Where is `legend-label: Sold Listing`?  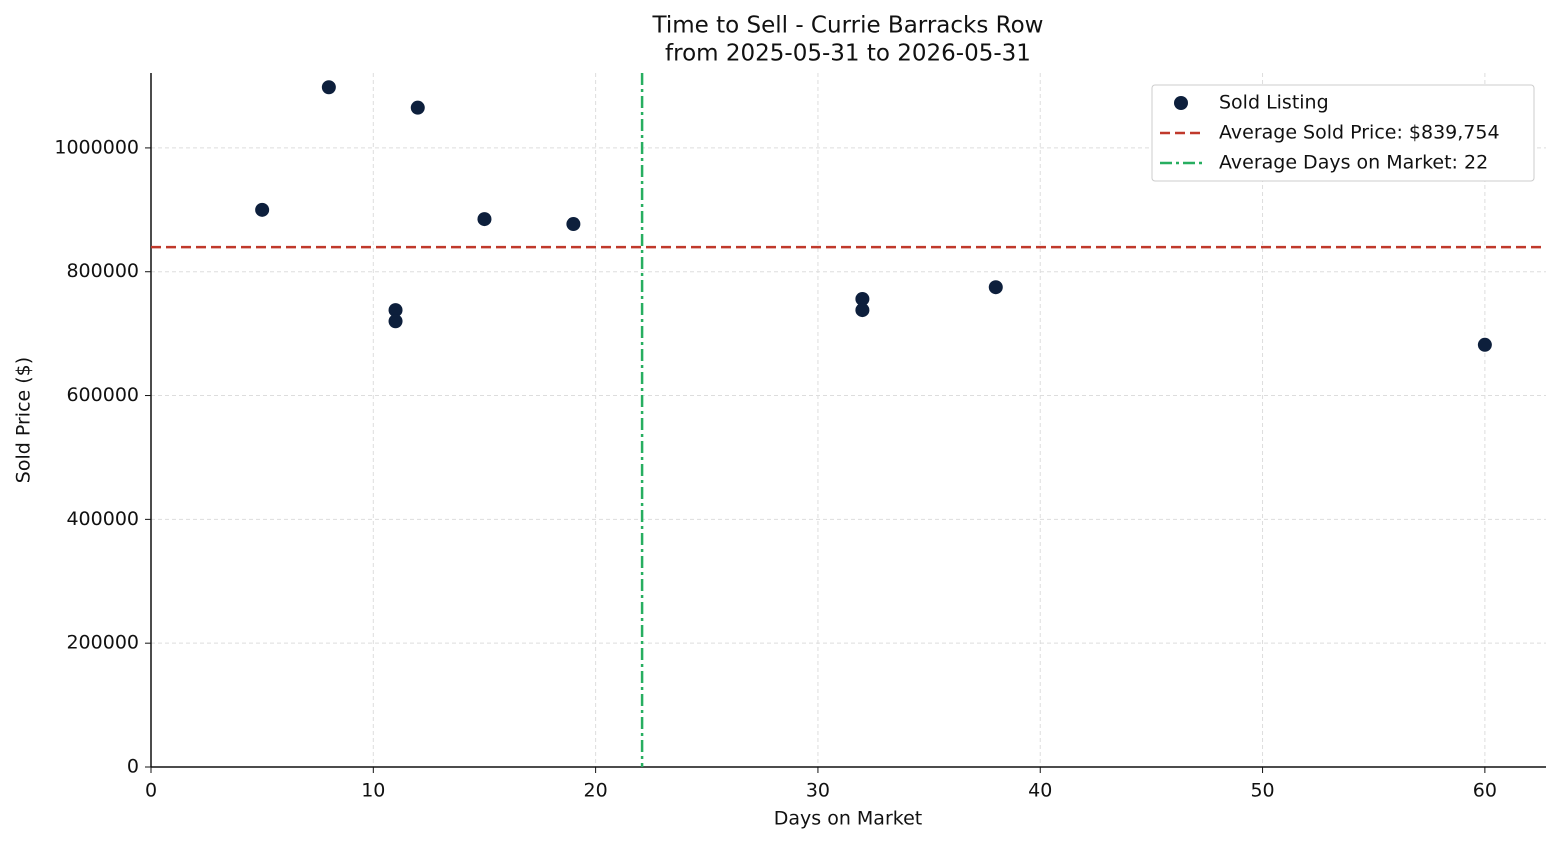
legend-label: Sold Listing is located at coordinates (1274, 103).